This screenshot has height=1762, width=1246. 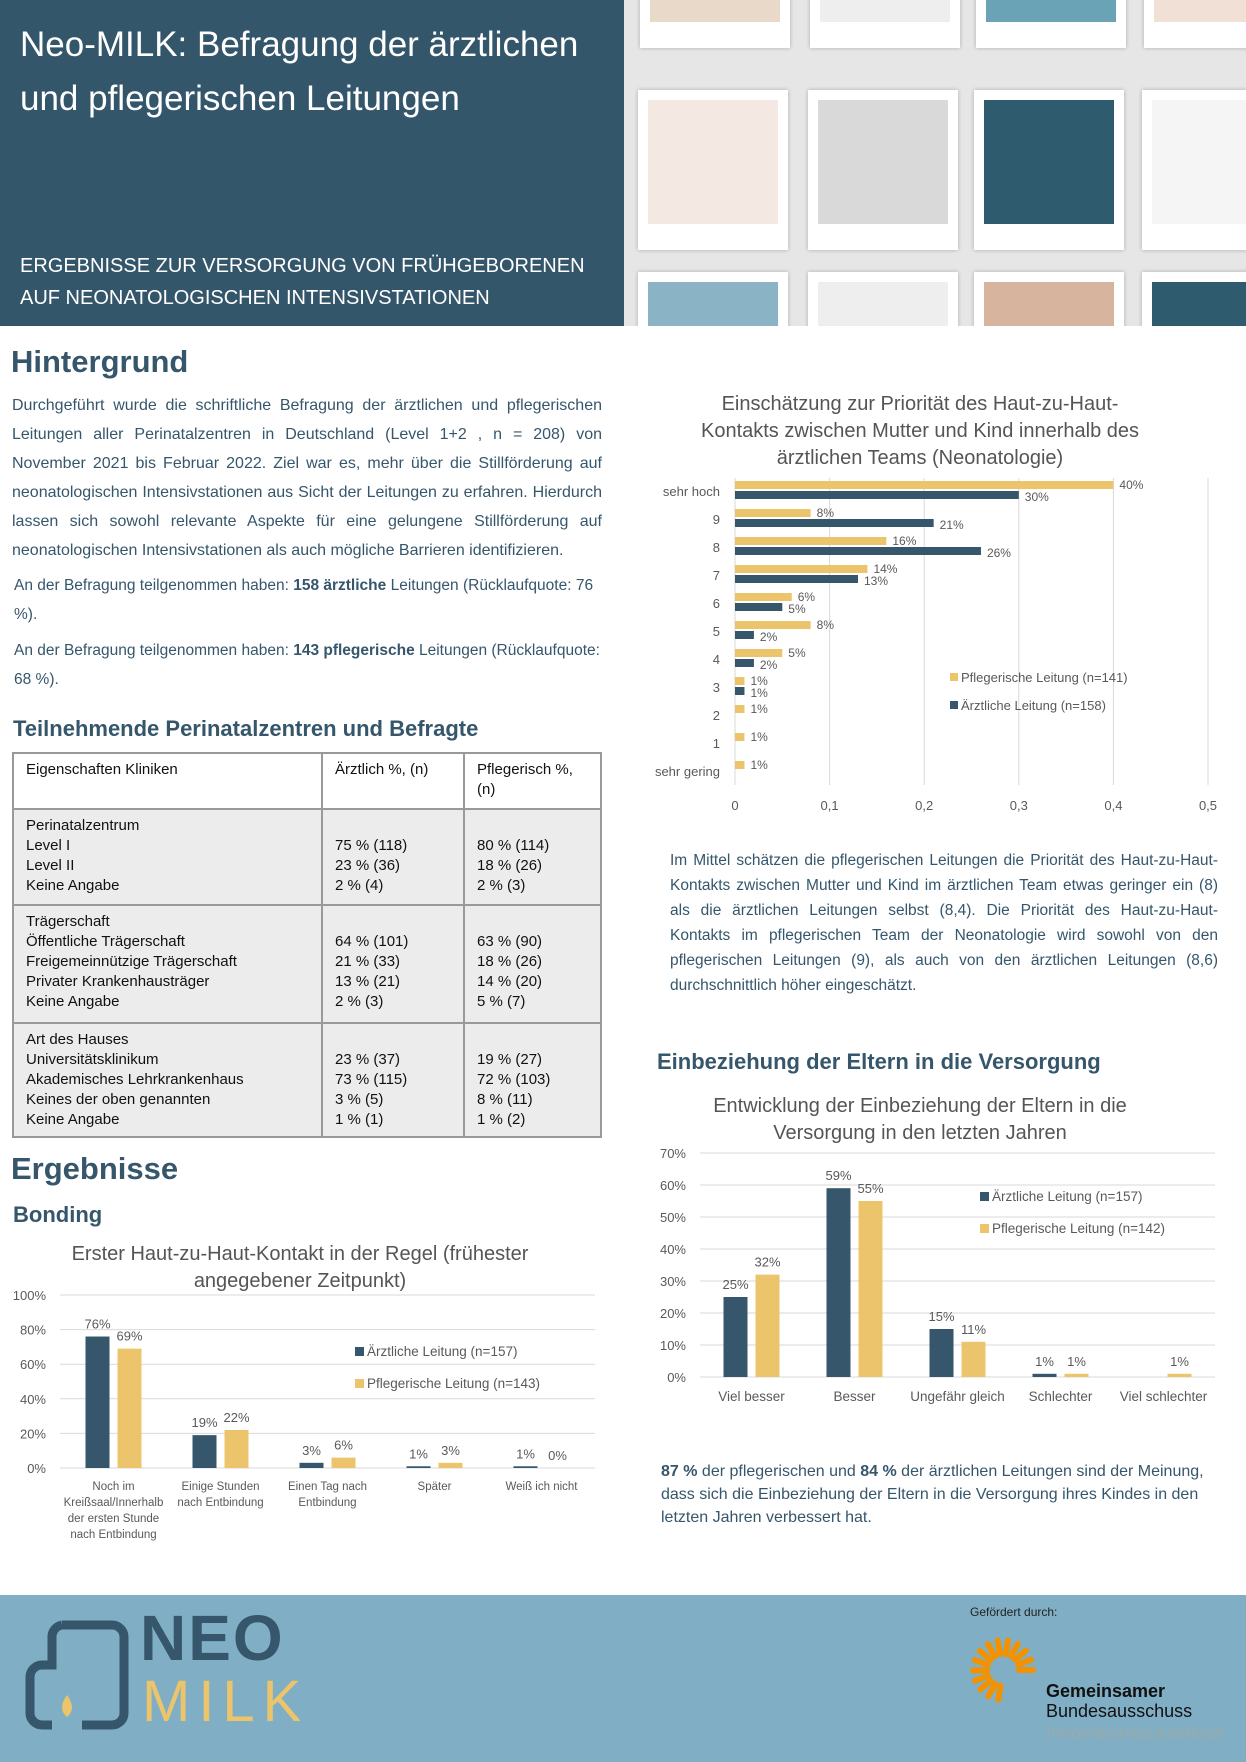 What do you see at coordinates (236, 1417) in the screenshot?
I see `data-label: 22%` at bounding box center [236, 1417].